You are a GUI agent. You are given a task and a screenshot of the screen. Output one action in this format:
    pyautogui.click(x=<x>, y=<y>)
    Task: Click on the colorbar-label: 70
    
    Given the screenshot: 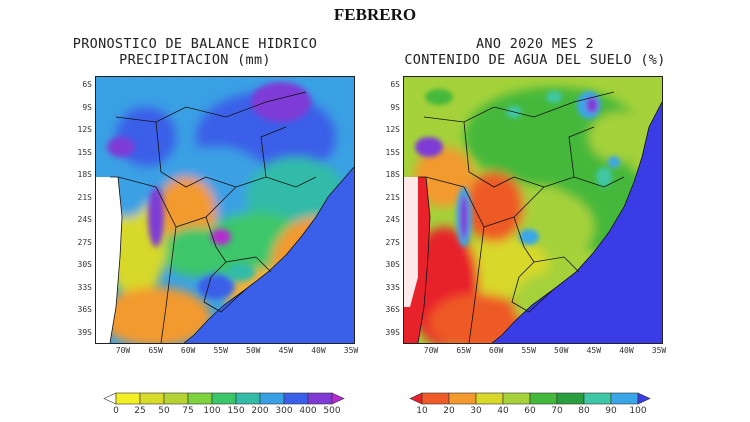 What is the action you would take?
    pyautogui.click(x=557, y=411)
    